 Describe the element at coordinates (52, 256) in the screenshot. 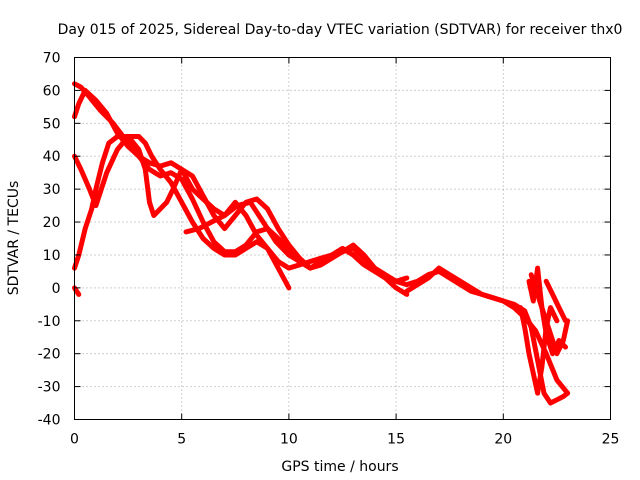

I see `y-tick-label: 10` at that location.